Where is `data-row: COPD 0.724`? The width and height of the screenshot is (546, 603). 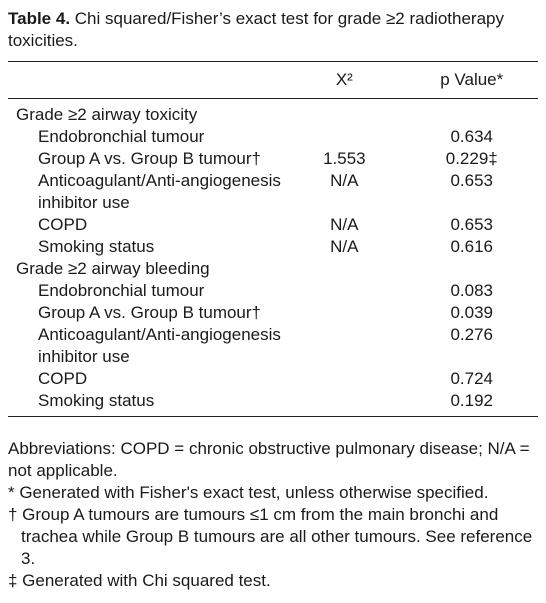
data-row: COPD 0.724 is located at coordinates (273, 379).